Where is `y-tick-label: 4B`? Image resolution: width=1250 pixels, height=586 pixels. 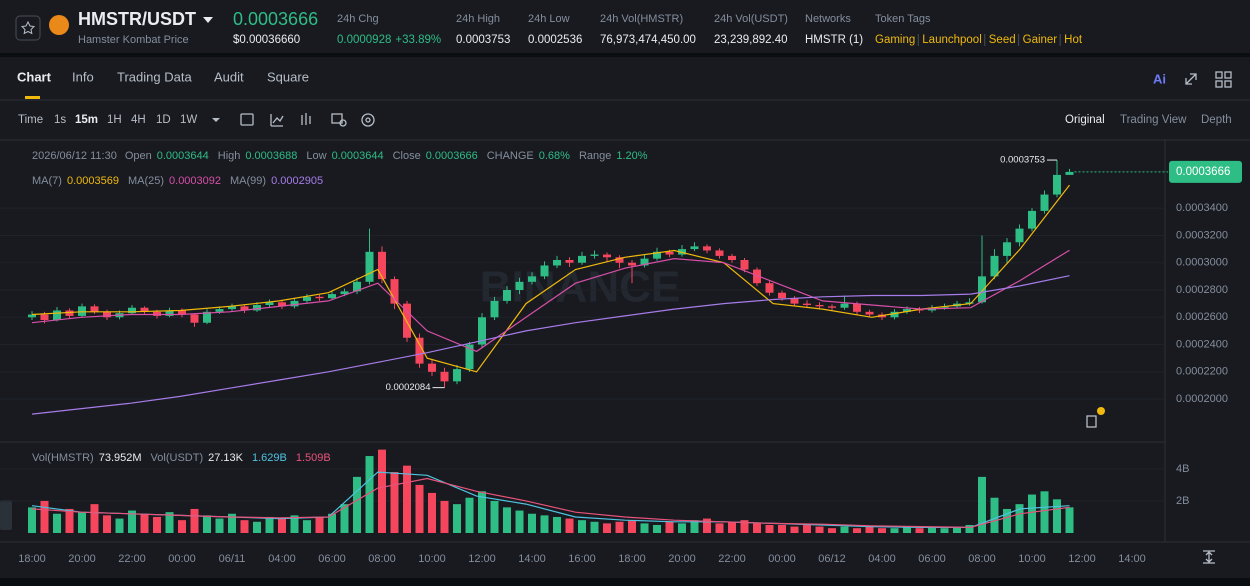 y-tick-label: 4B is located at coordinates (1182, 469).